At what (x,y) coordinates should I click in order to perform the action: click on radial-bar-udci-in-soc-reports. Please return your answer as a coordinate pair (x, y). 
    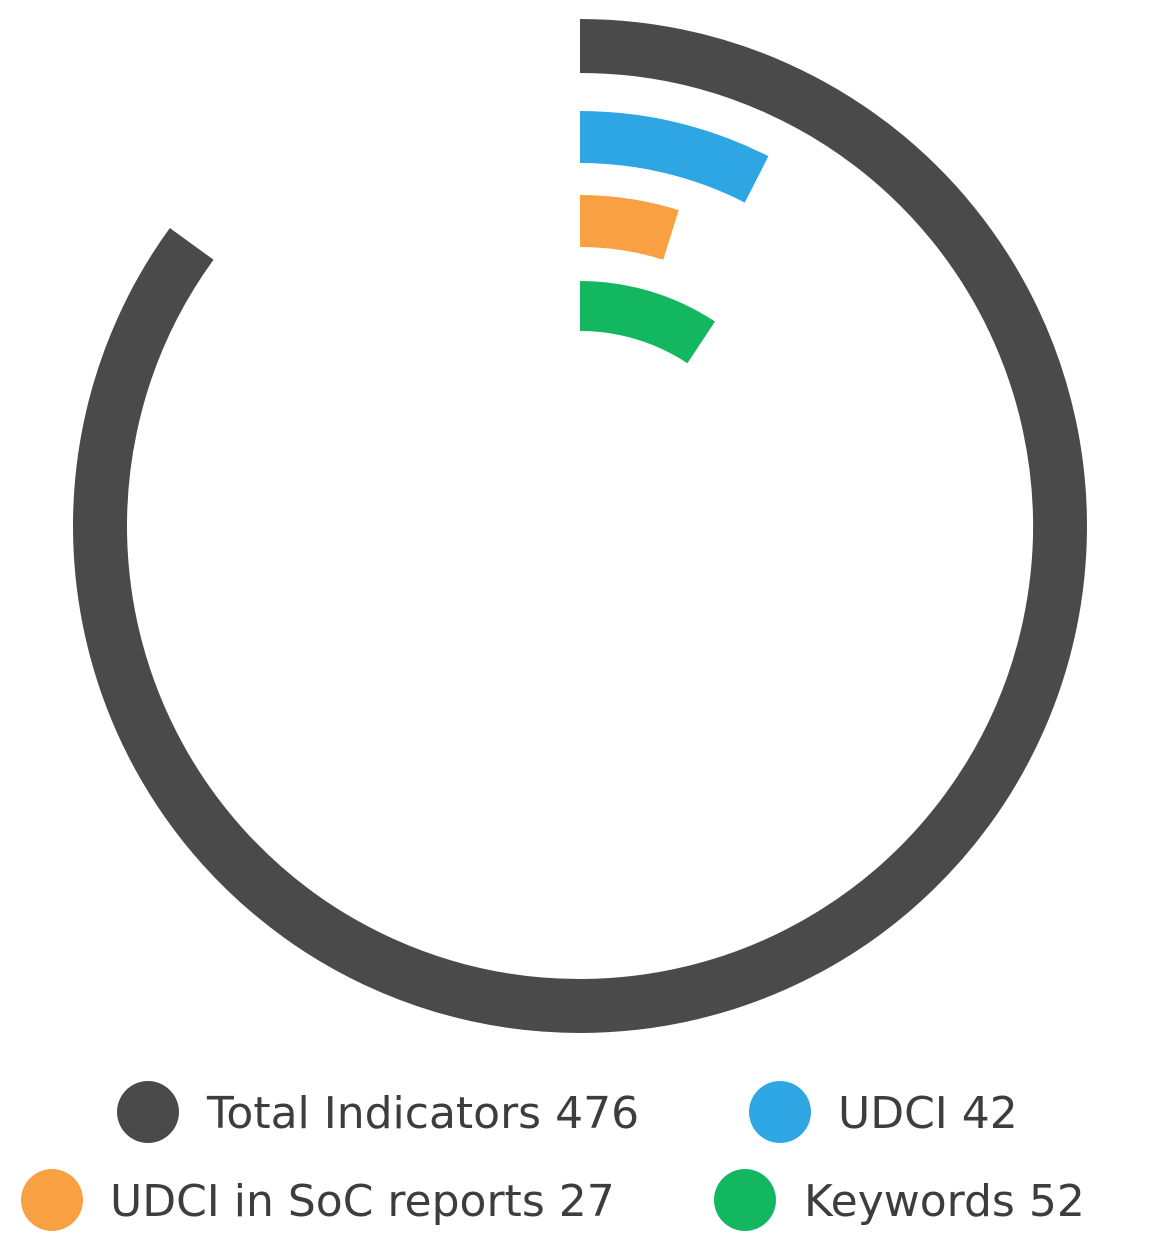
    Looking at the image, I should click on (629, 227).